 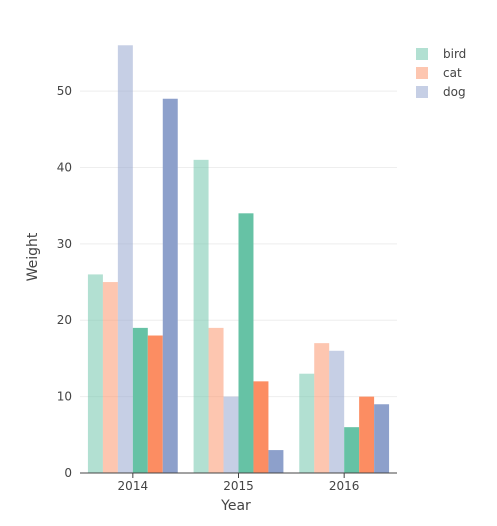 What do you see at coordinates (337, 411) in the screenshot?
I see `bar-dog-2016` at bounding box center [337, 411].